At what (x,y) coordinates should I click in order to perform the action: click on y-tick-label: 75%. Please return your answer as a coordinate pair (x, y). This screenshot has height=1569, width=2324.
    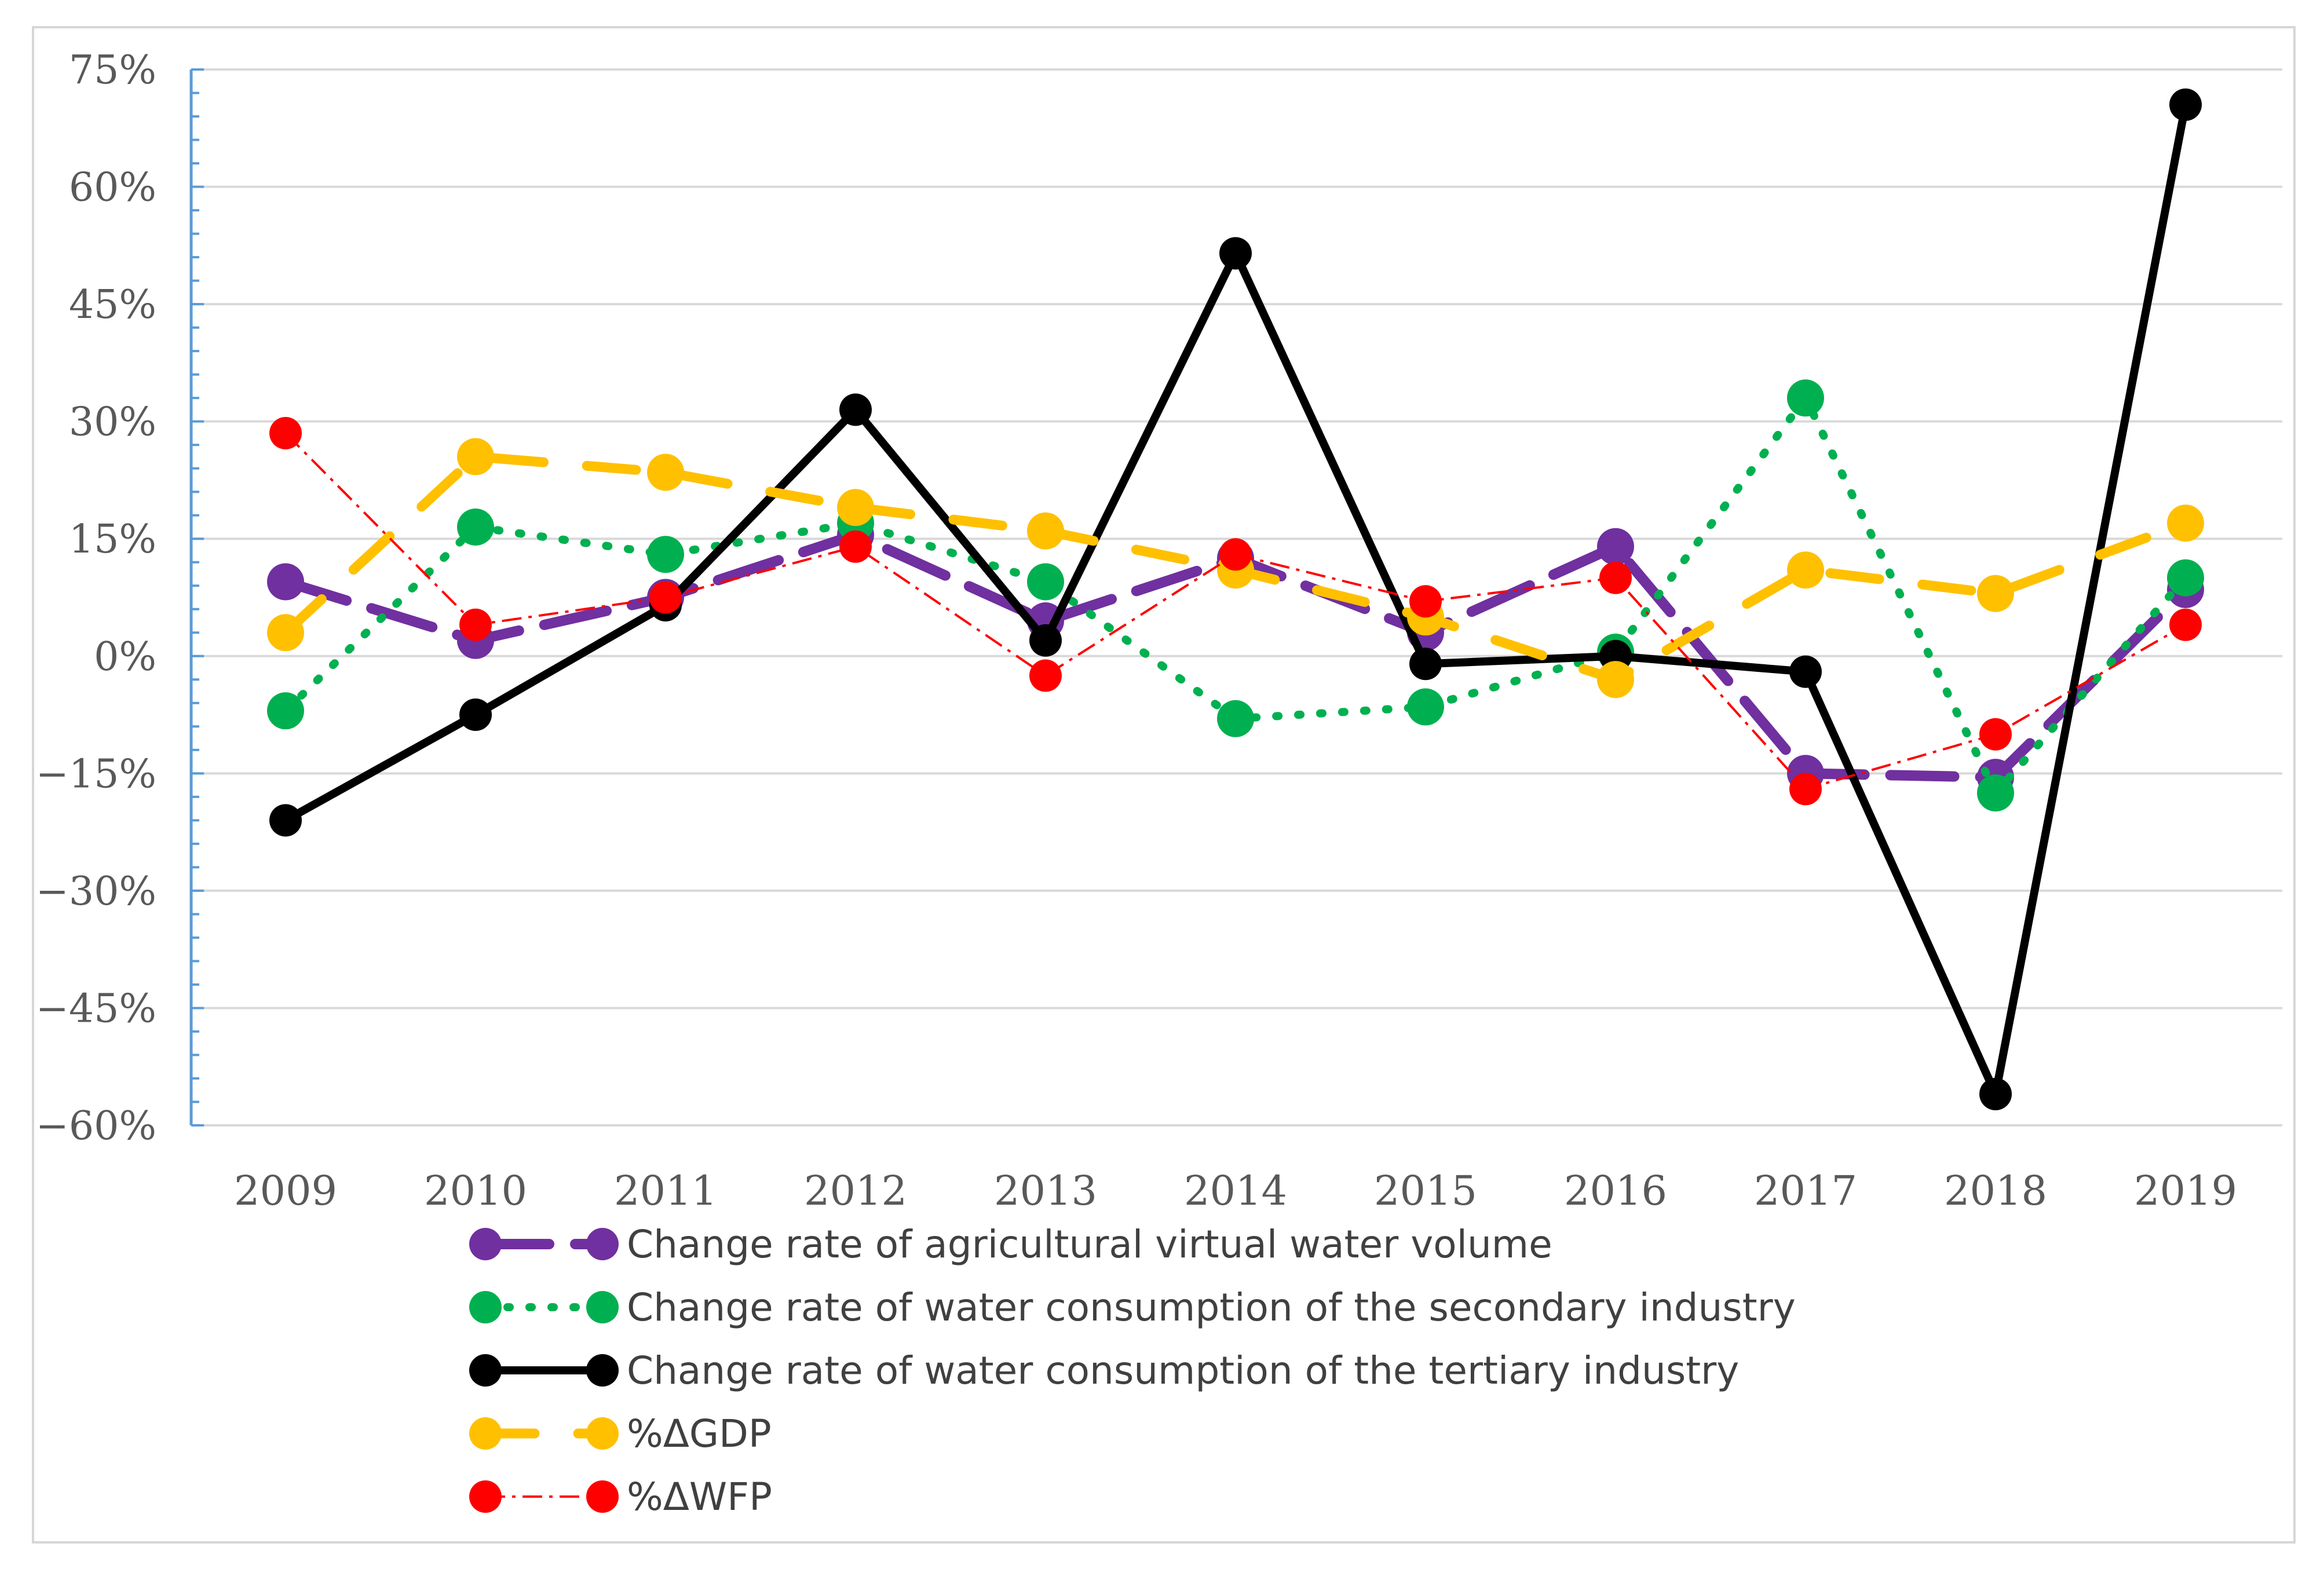
    Looking at the image, I should click on (112, 70).